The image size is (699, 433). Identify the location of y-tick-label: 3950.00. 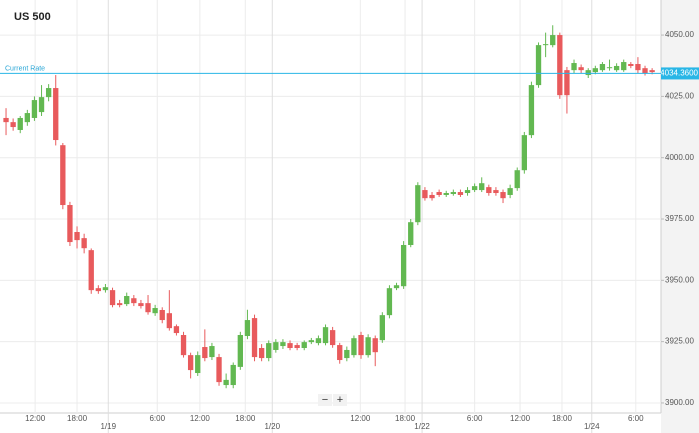
(679, 279).